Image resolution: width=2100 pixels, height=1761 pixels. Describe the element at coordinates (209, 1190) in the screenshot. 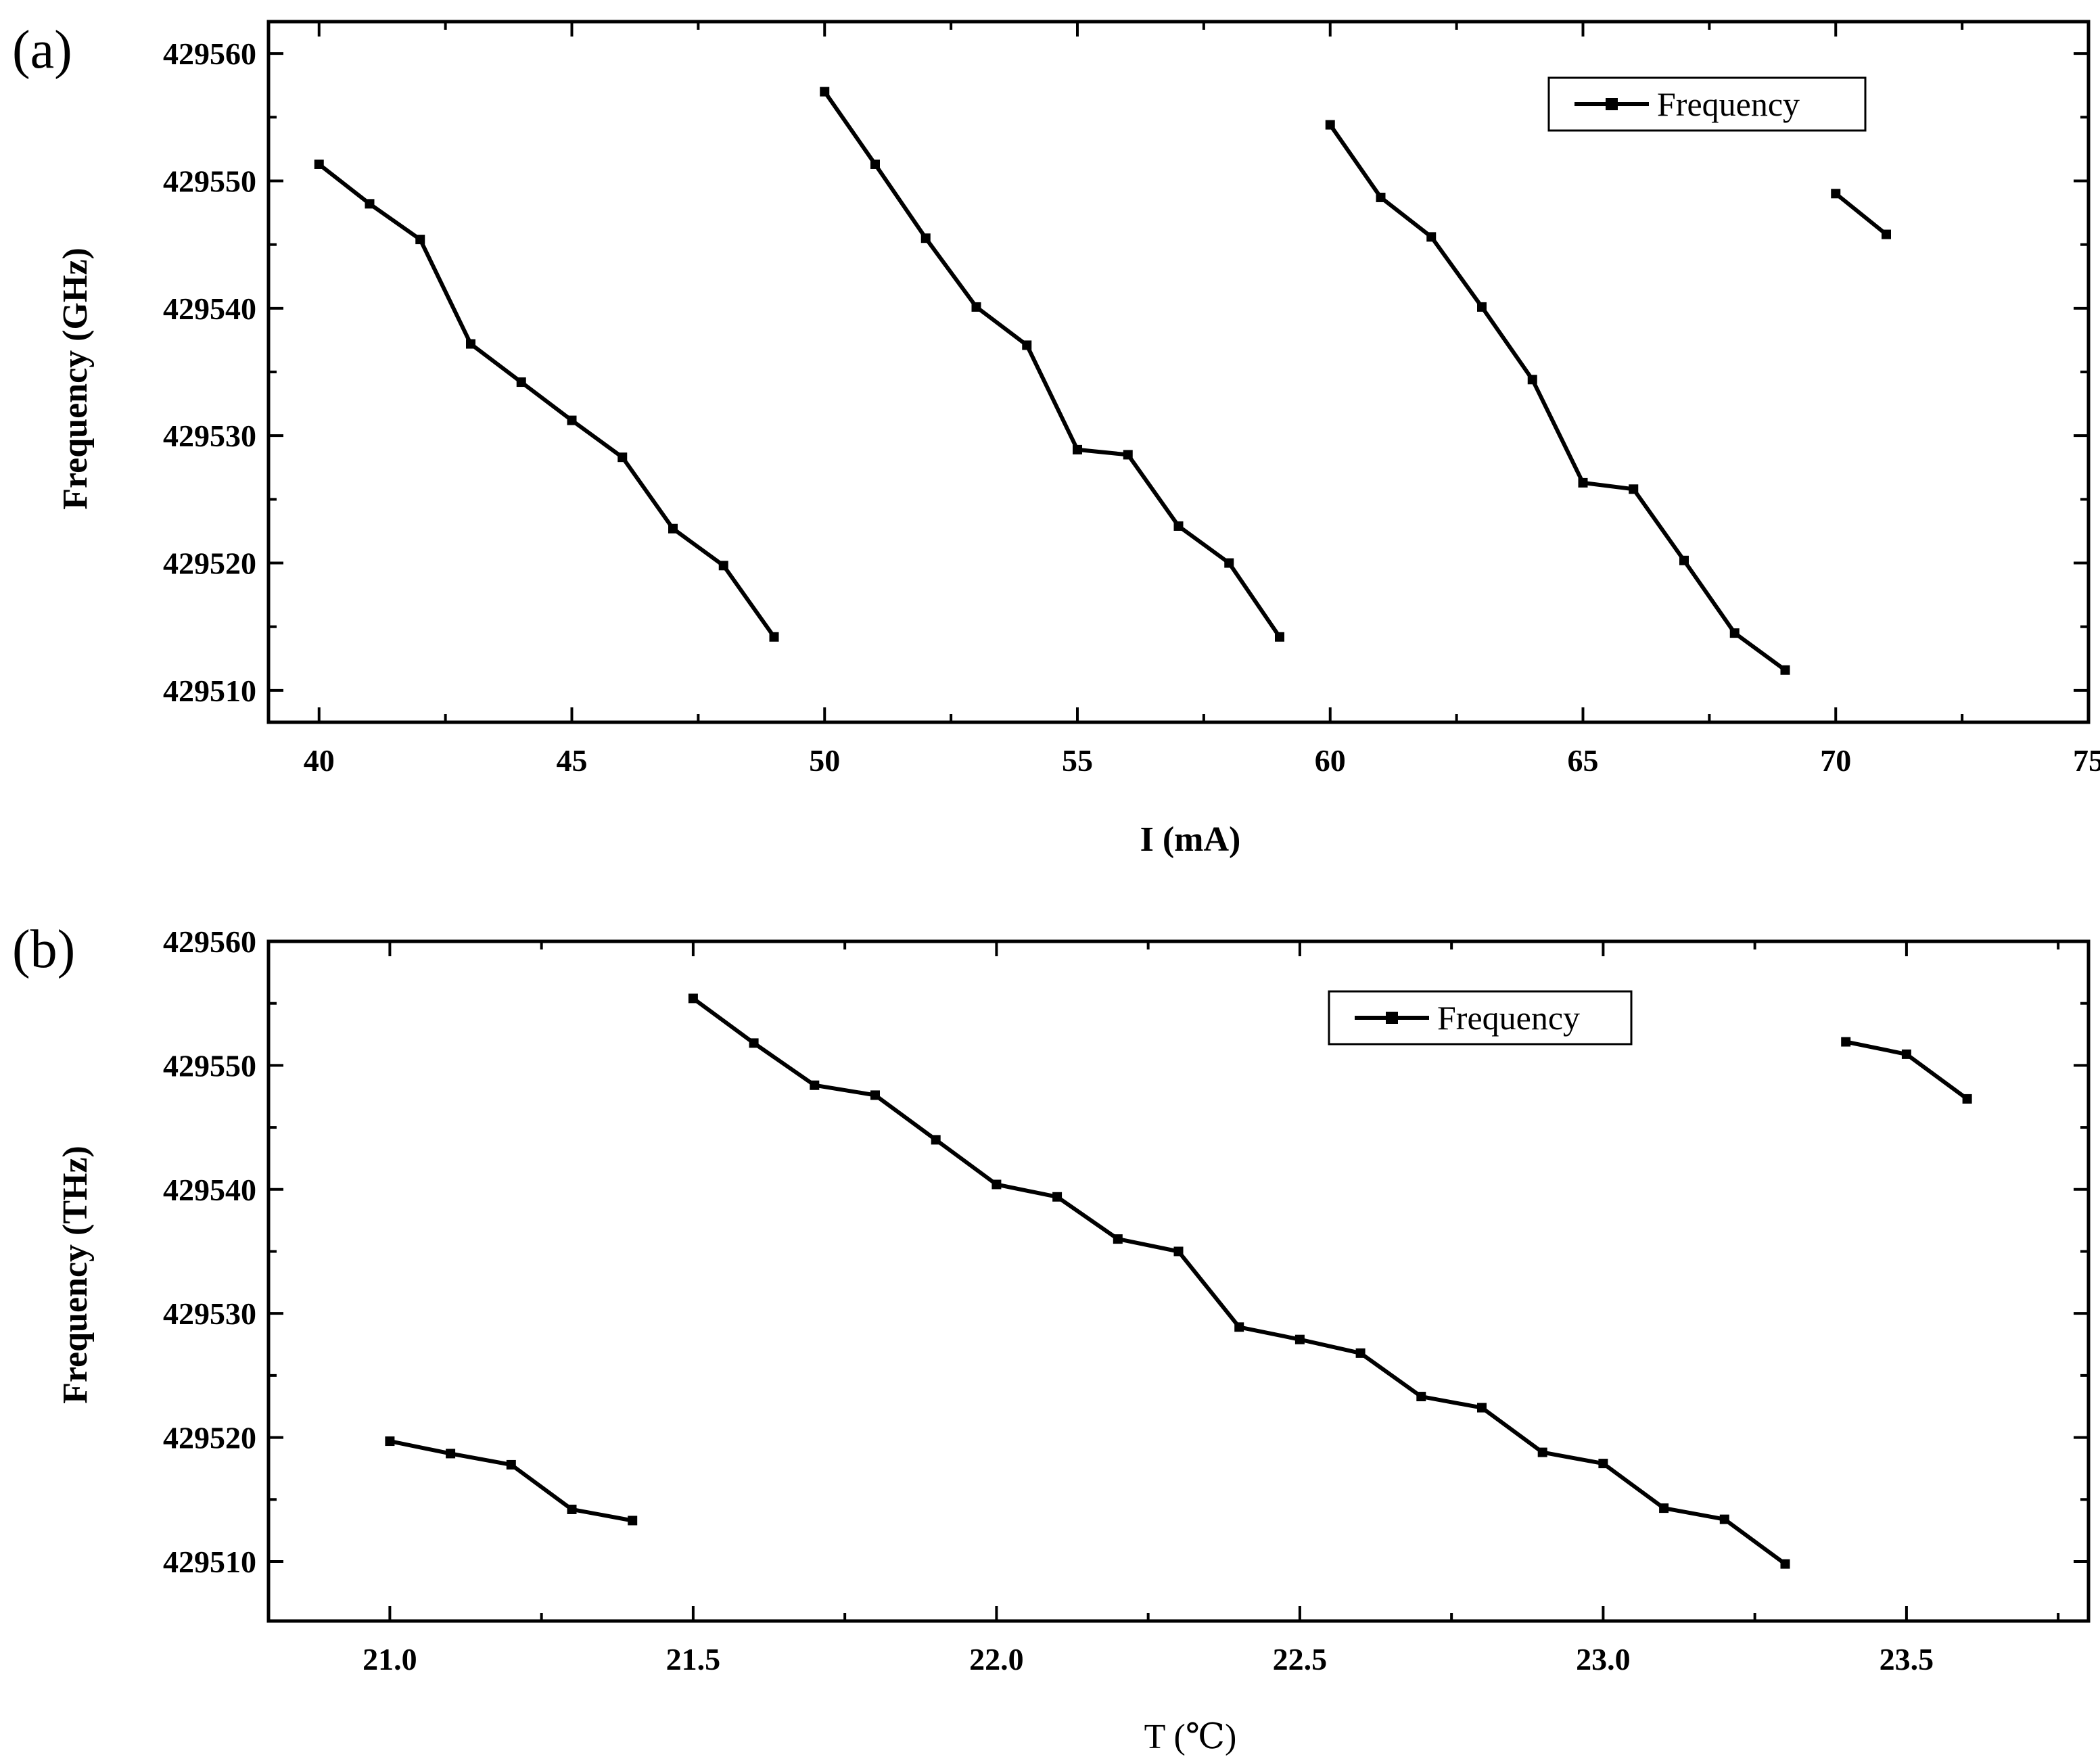

I see `panel-b-y-tick-label: 429540` at that location.